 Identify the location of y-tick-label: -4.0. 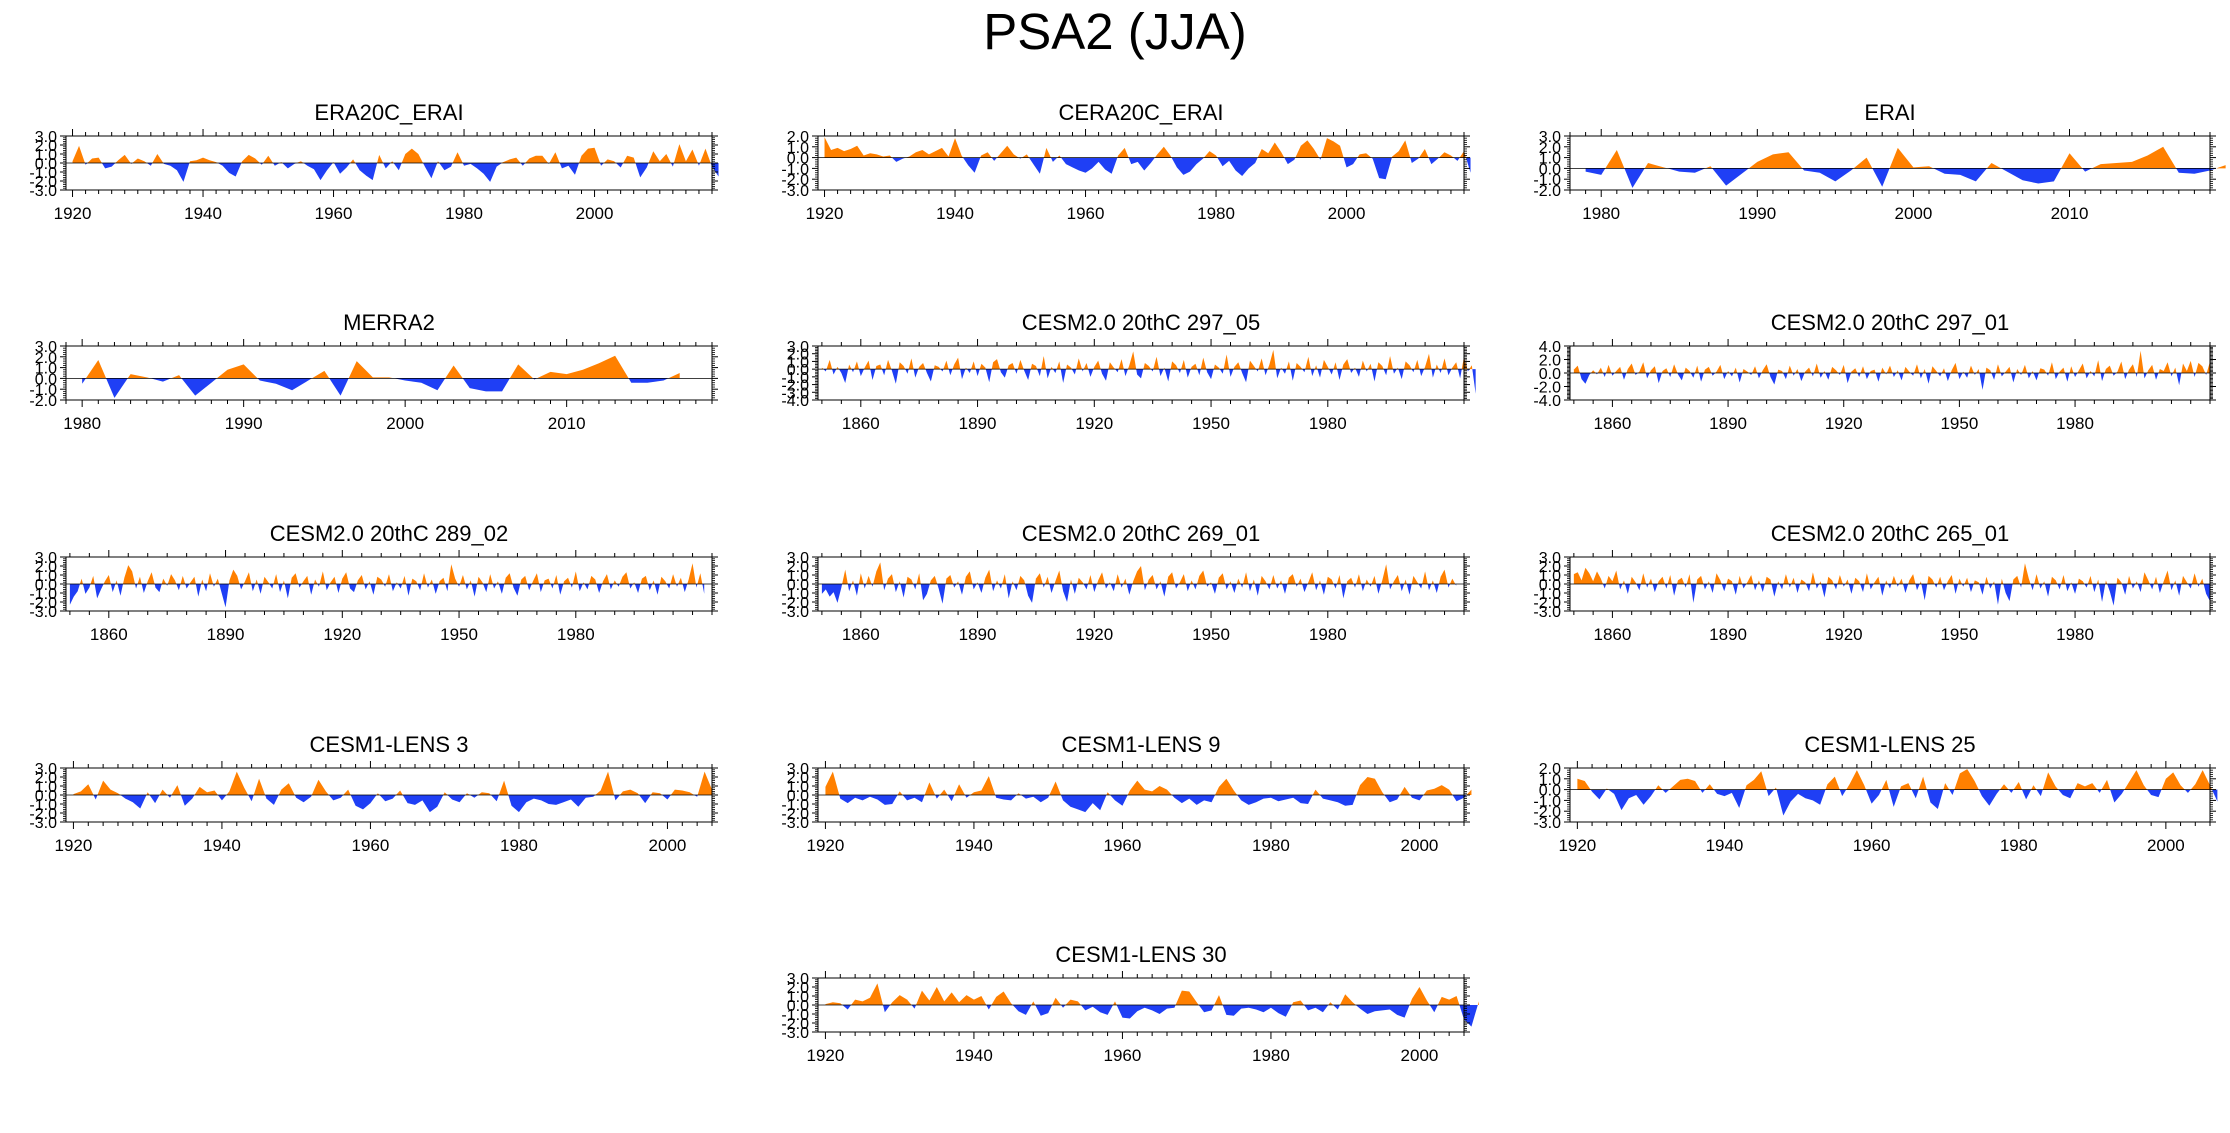
(1547, 401).